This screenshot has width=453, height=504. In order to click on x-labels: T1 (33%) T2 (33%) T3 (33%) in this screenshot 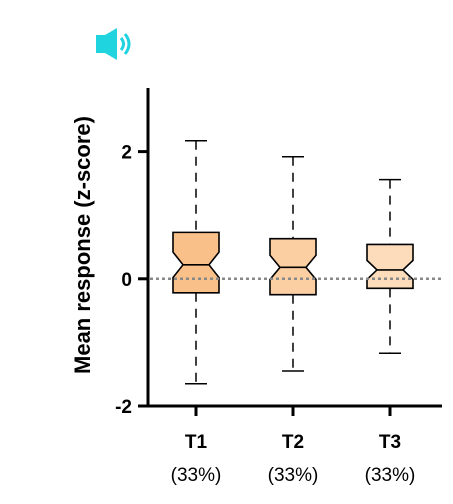, I will do `click(293, 459)`.